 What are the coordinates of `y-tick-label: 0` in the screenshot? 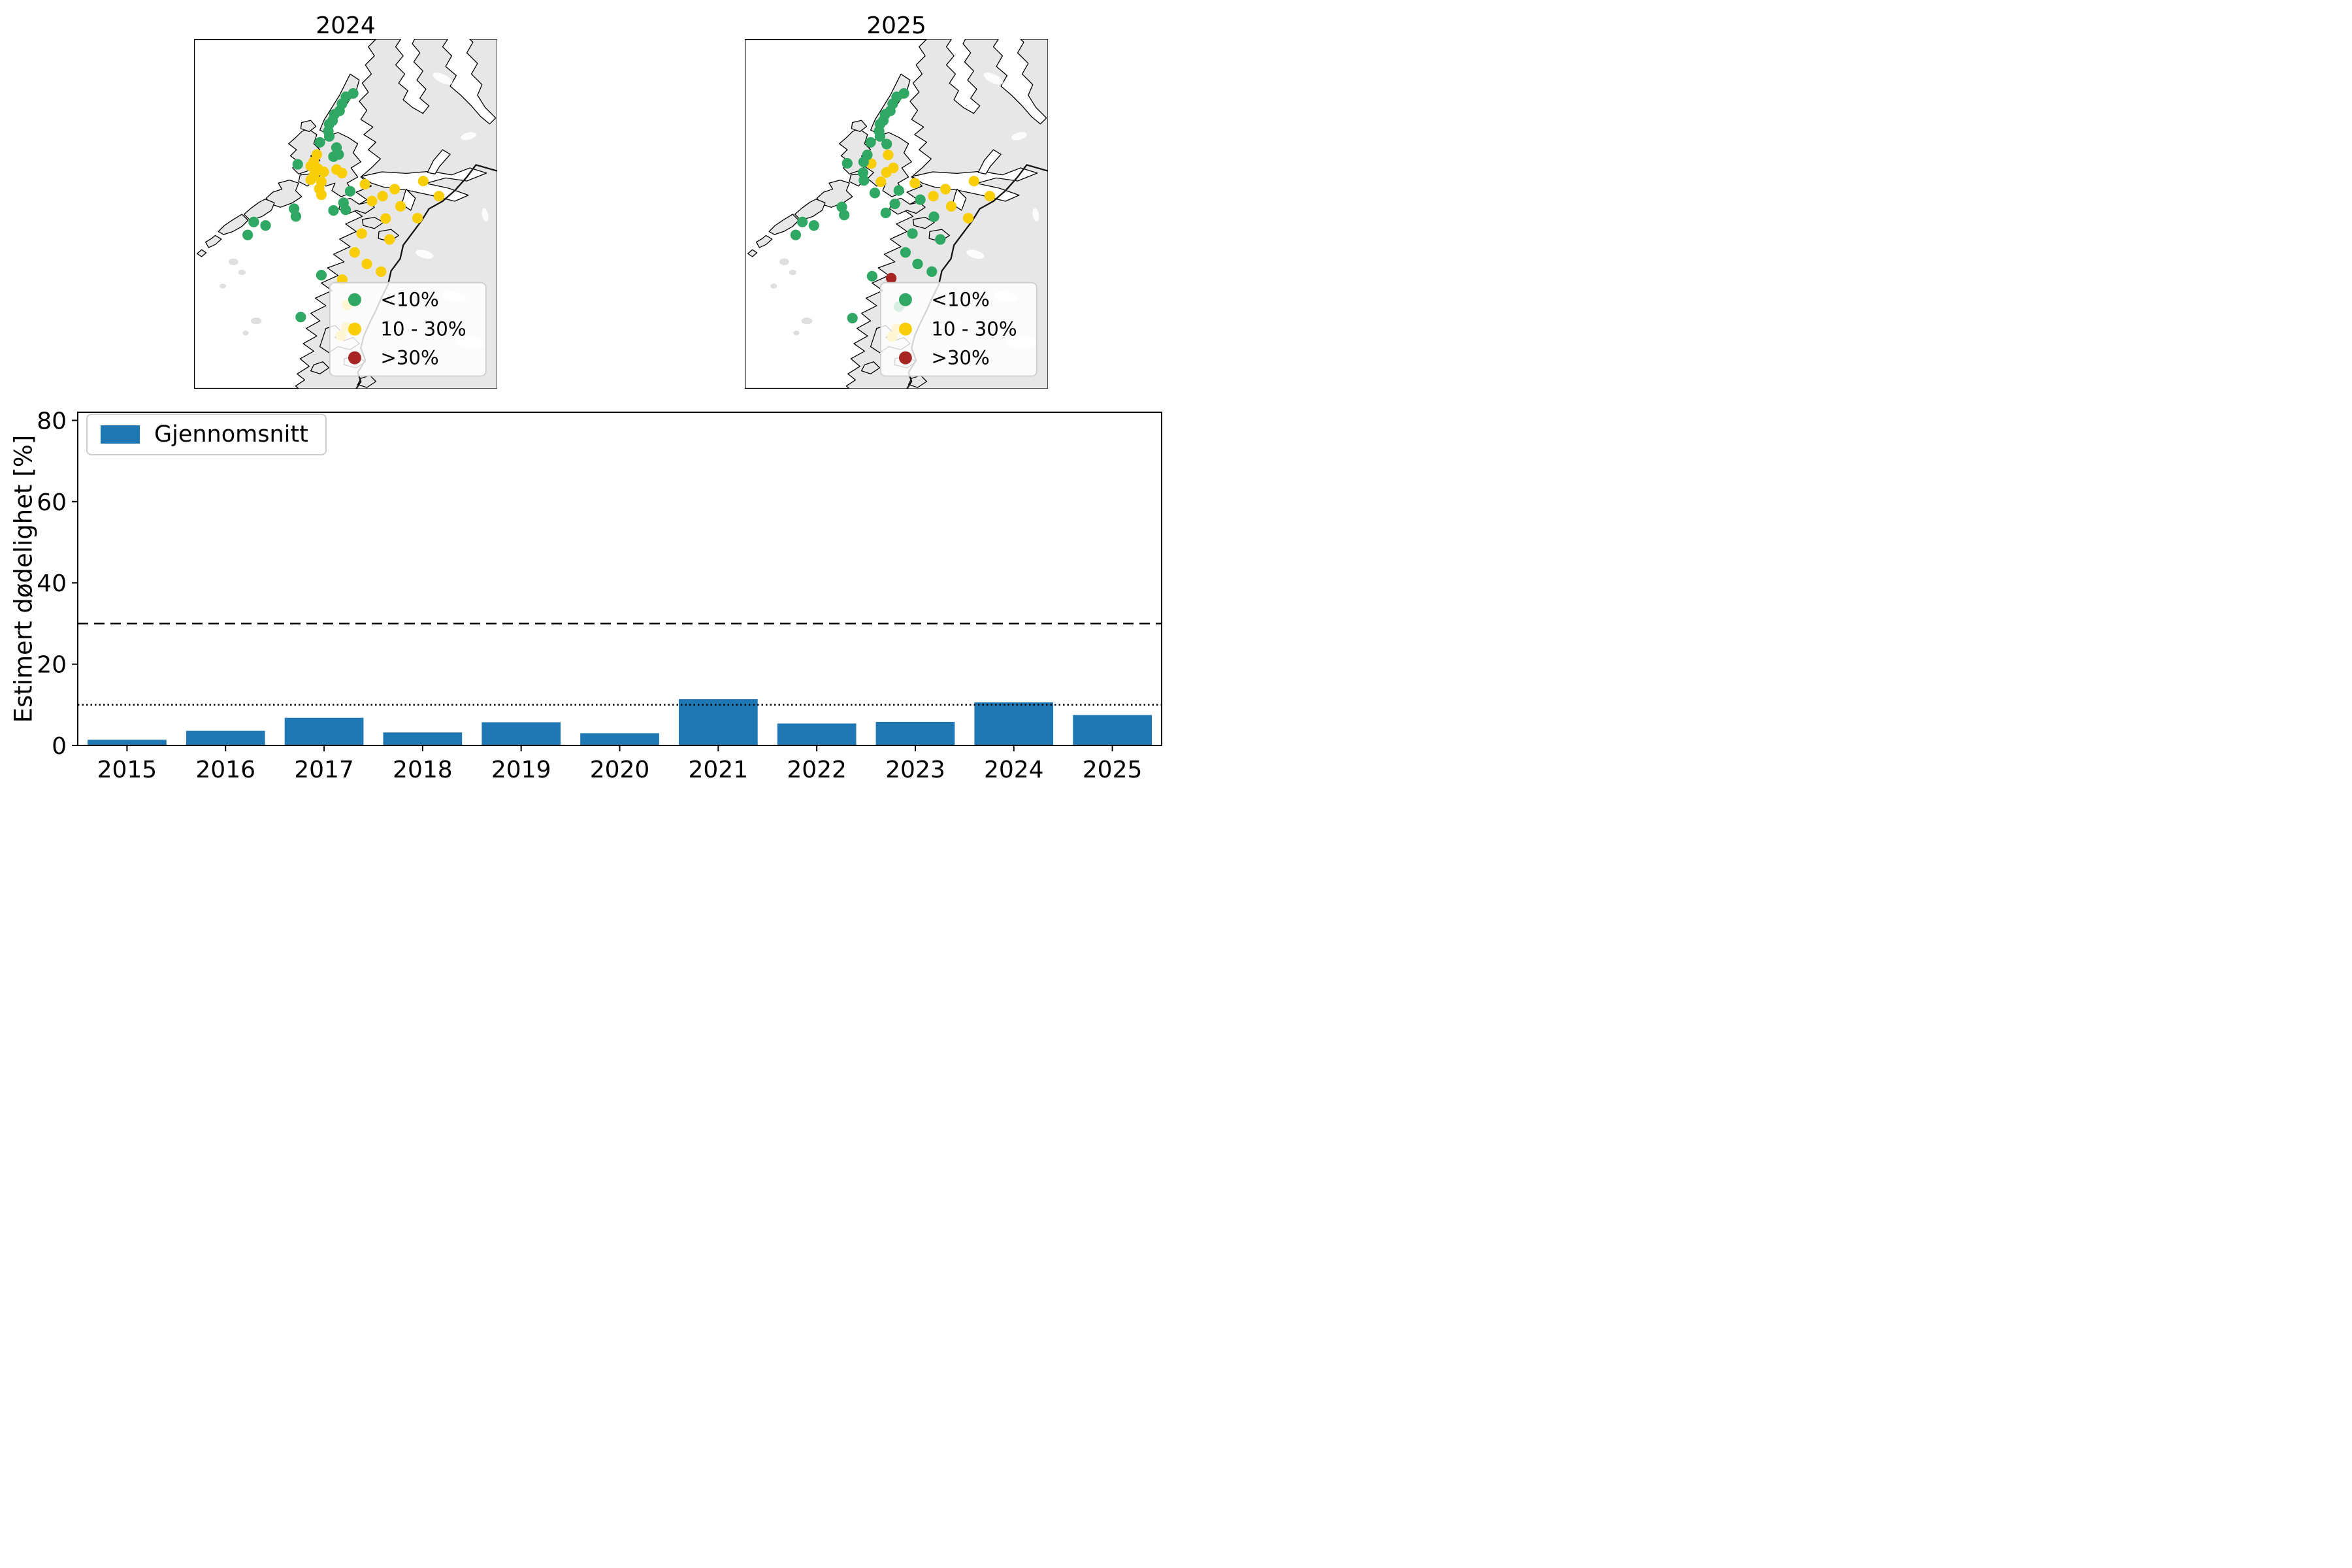 It's located at (59, 746).